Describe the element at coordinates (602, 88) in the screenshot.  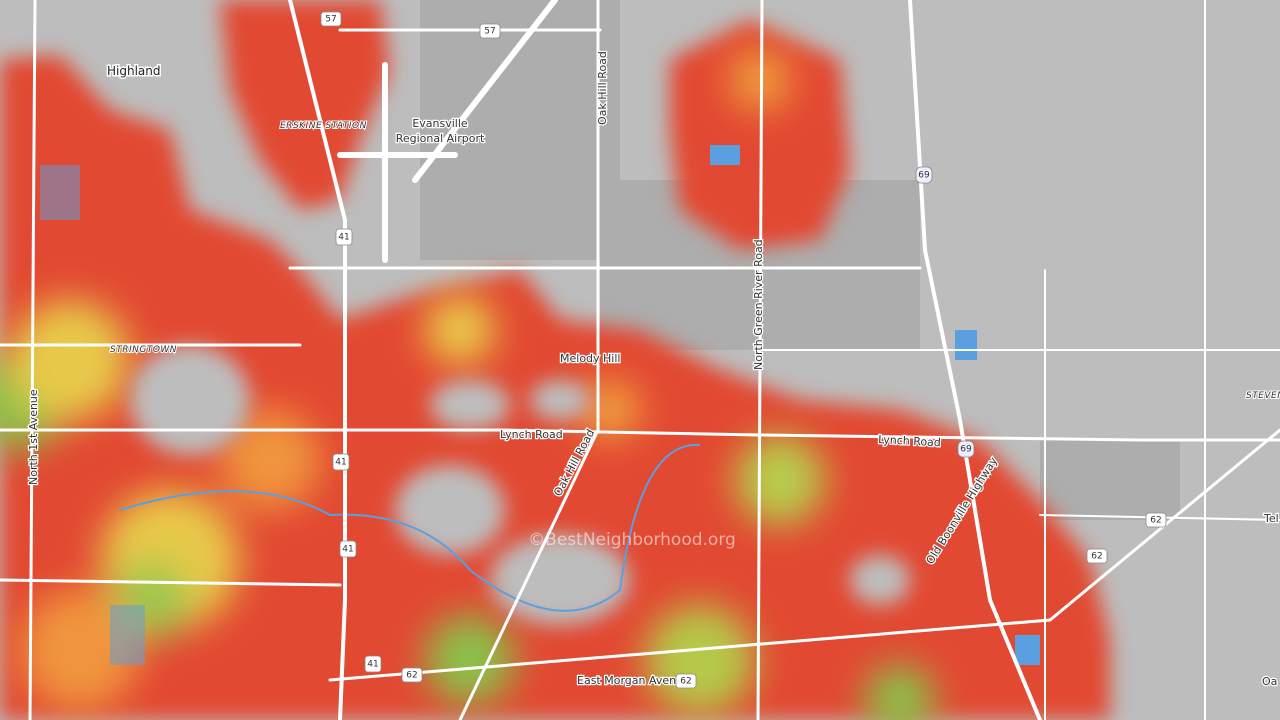
I see `road-label: Oak Hill Road` at that location.